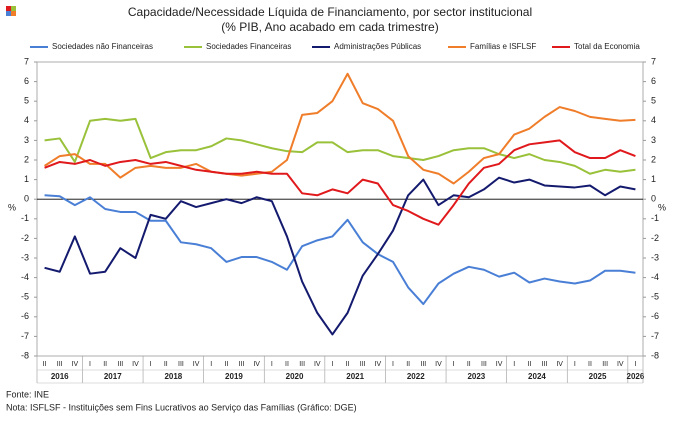 This screenshot has width=681, height=421. What do you see at coordinates (26, 81) in the screenshot?
I see `y-tick-label: 6` at bounding box center [26, 81].